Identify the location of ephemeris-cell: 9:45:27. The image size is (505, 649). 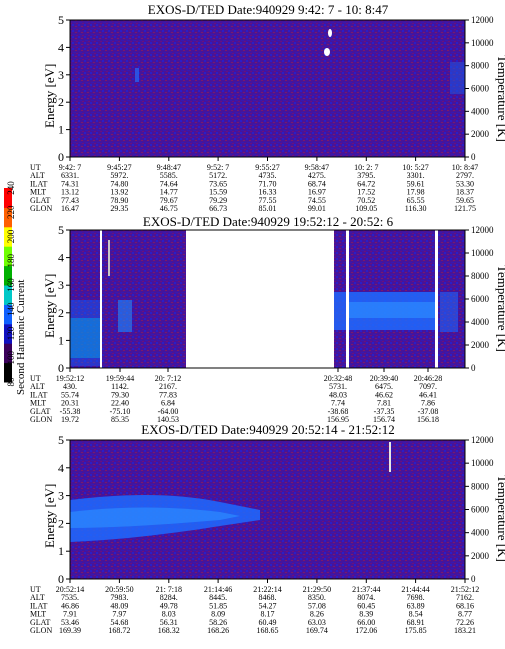
(119, 167).